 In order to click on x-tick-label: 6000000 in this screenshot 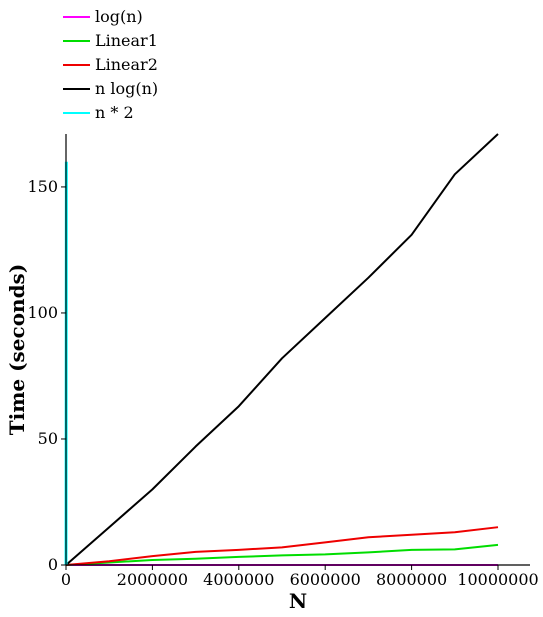, I will do `click(325, 579)`.